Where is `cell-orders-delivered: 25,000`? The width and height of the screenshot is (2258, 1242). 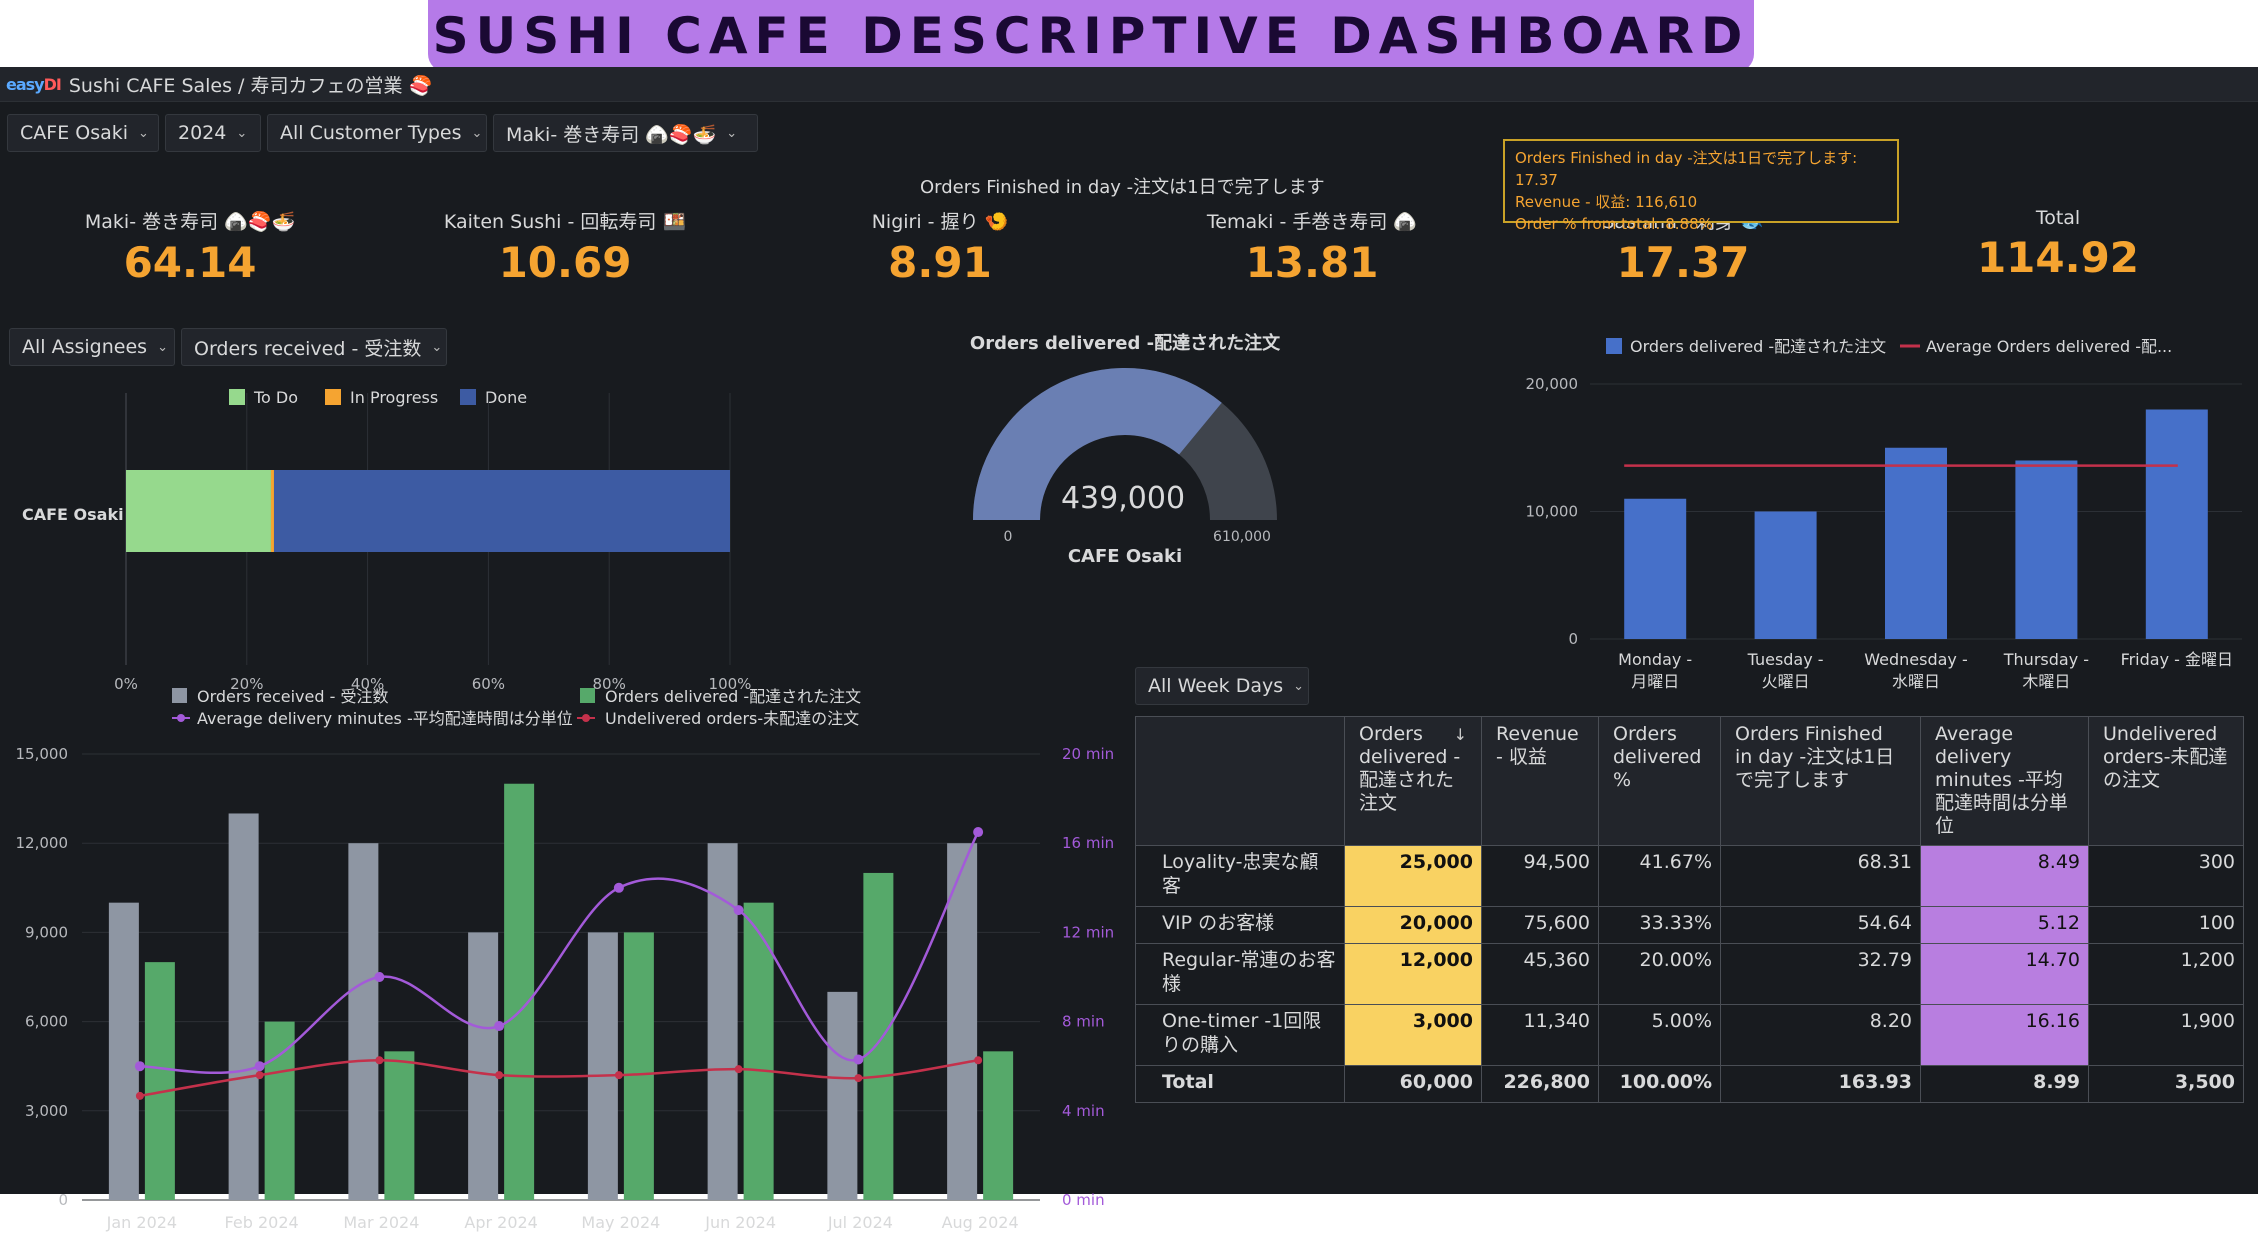
cell-orders-delivered: 25,000 is located at coordinates (1413, 876).